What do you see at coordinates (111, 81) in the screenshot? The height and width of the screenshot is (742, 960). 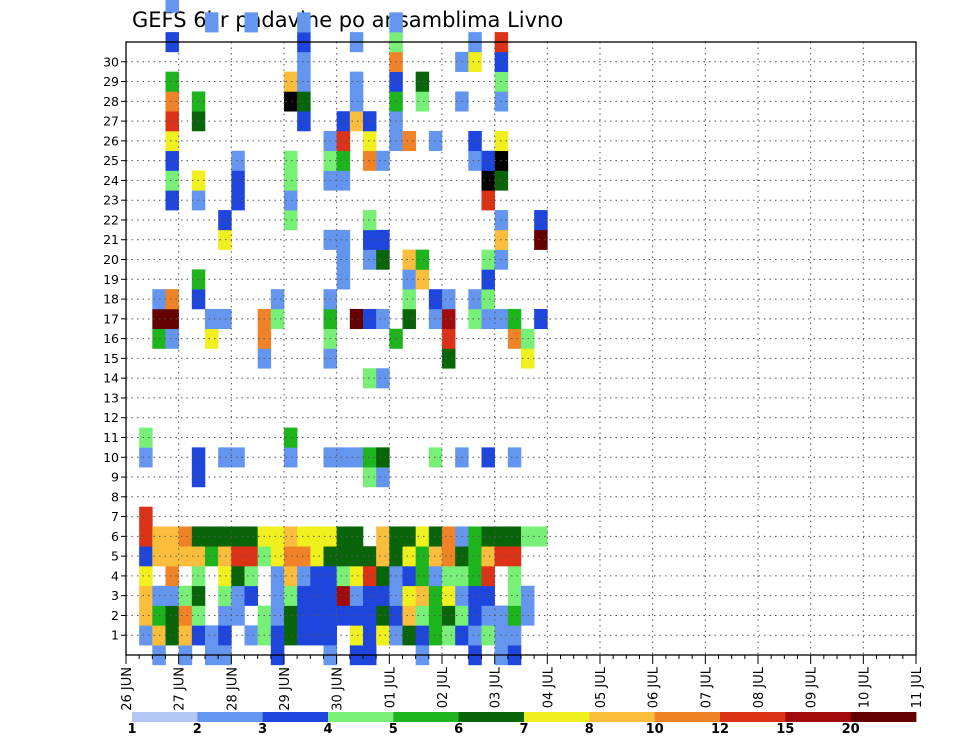 I see `y-tick-label: 29` at bounding box center [111, 81].